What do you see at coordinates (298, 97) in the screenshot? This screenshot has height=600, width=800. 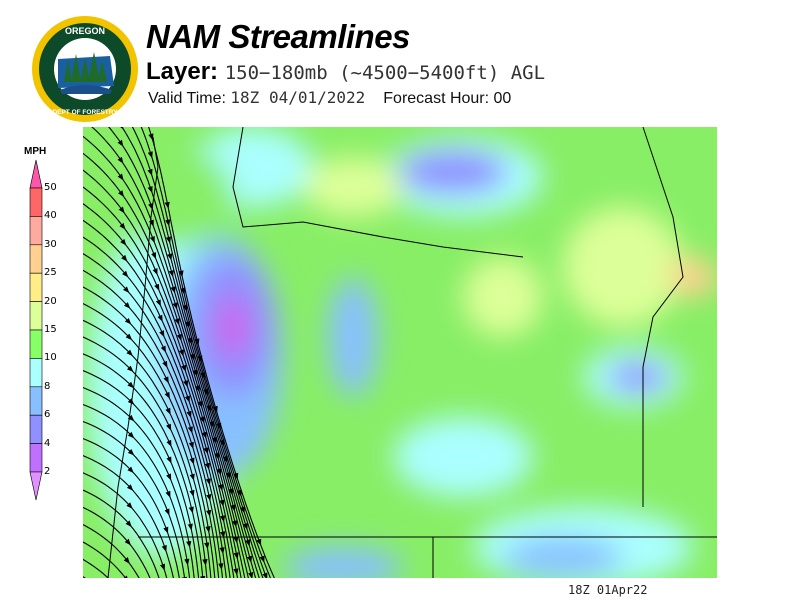 I see `valid-value: 18Z 04/01/2022` at bounding box center [298, 97].